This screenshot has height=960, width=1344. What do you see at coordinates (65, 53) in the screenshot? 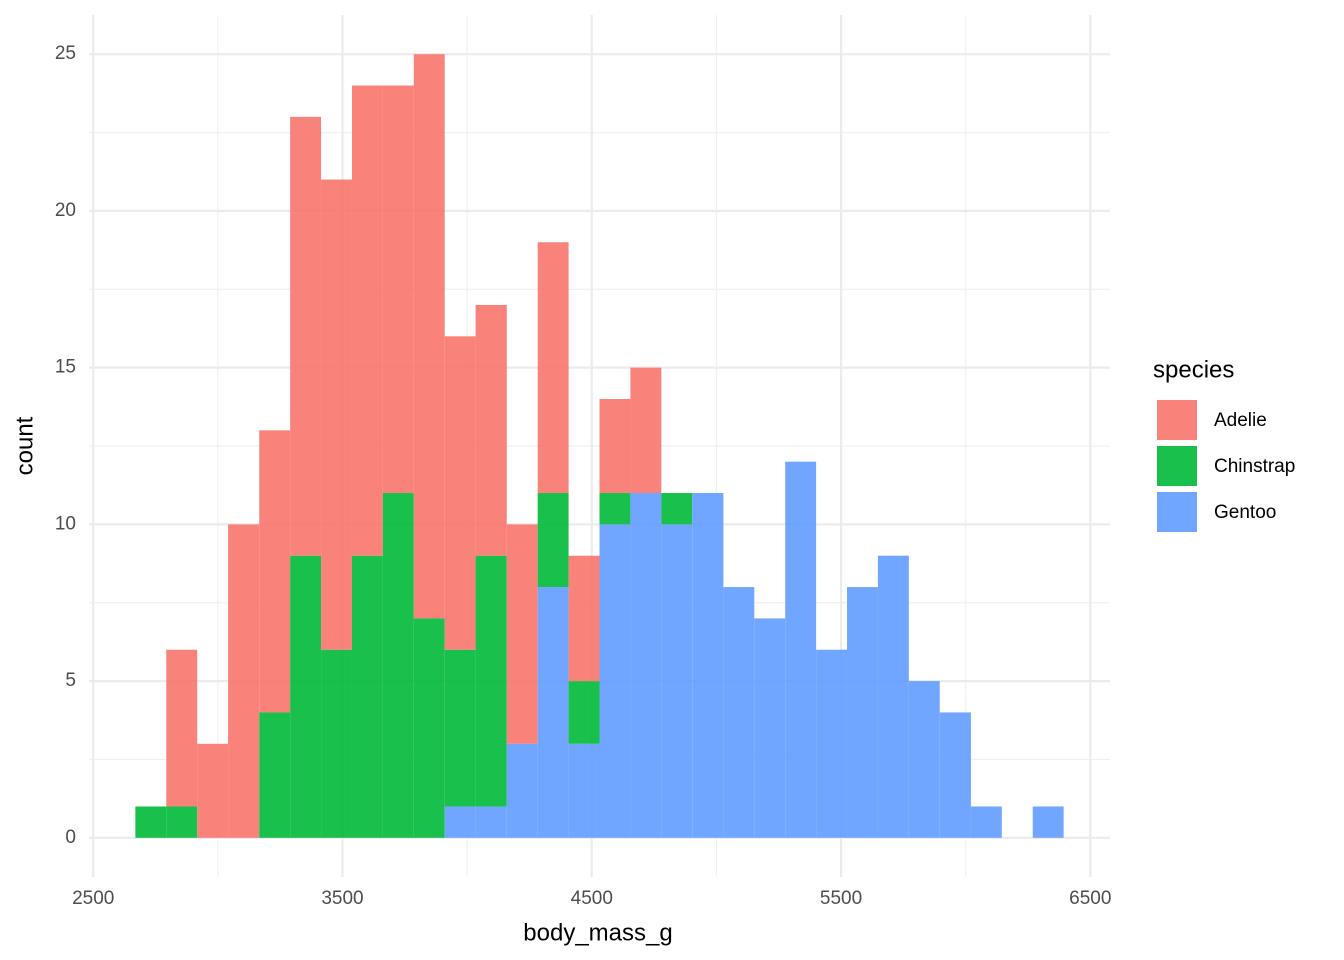
I see `y-tick-label: 25` at bounding box center [65, 53].